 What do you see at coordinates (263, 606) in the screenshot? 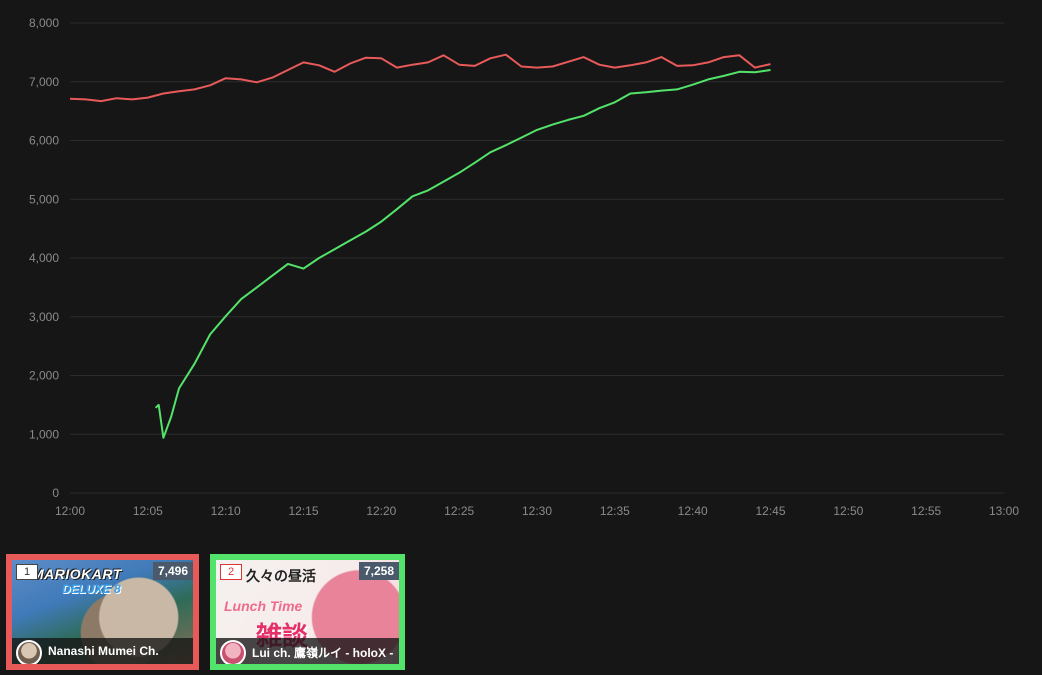
I see `thumbnail-subtitle: Lunch Time` at bounding box center [263, 606].